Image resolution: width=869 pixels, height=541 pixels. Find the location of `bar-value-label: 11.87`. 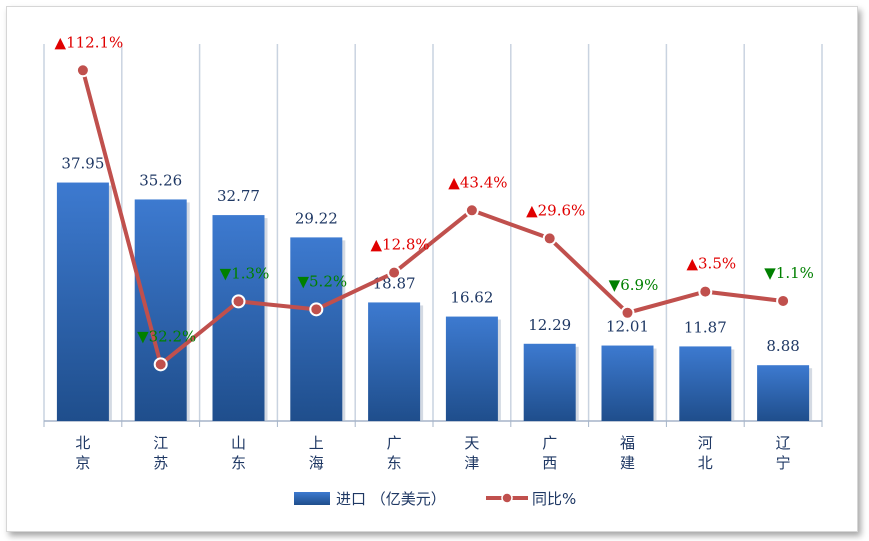

bar-value-label: 11.87 is located at coordinates (705, 327).